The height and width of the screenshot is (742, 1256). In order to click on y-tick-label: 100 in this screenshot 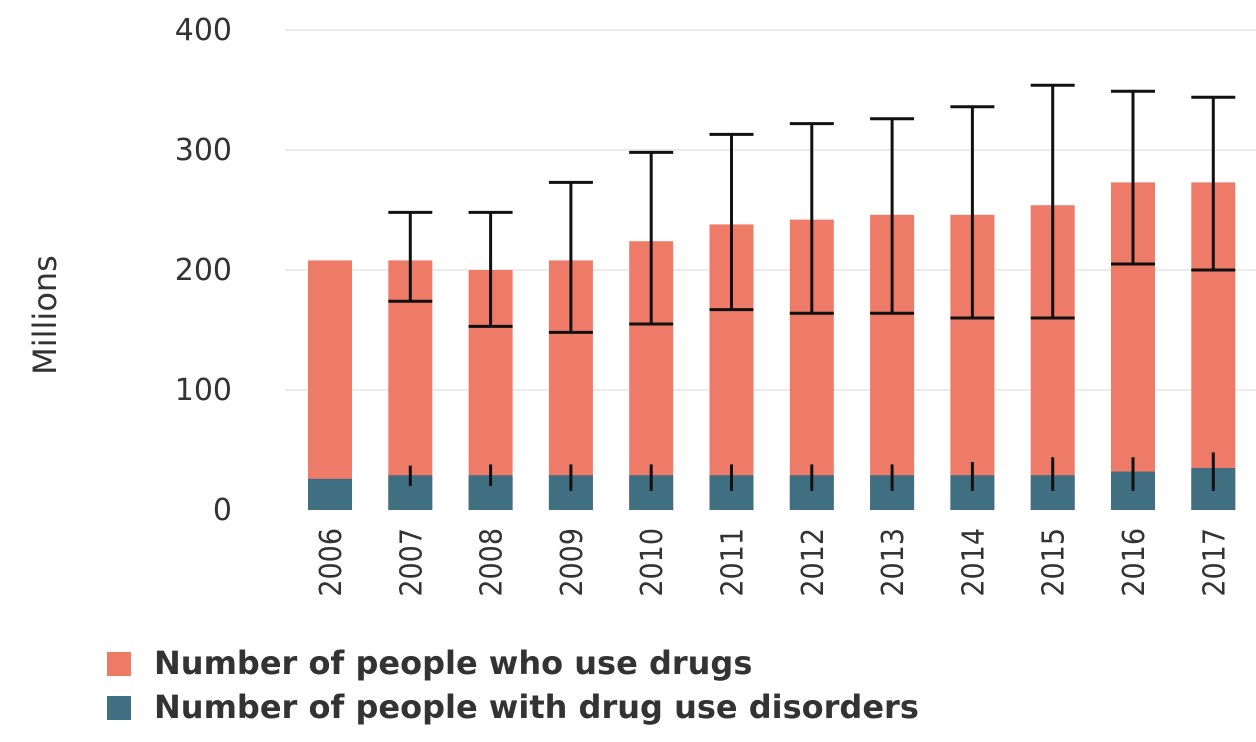, I will do `click(203, 390)`.